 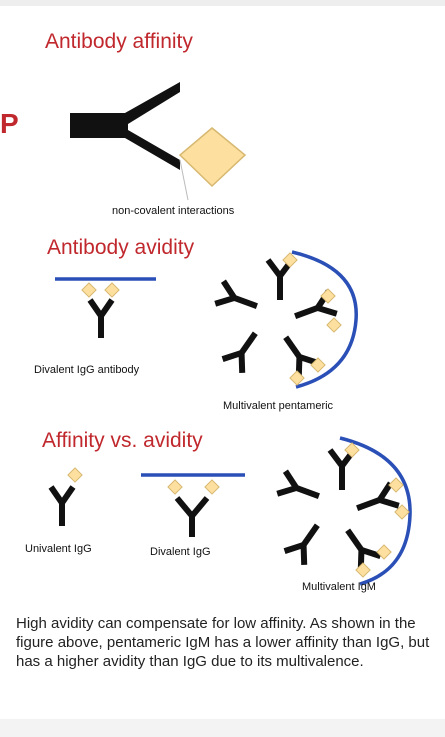 I want to click on univalent-igg-label: Univalent IgG, so click(x=58, y=549).